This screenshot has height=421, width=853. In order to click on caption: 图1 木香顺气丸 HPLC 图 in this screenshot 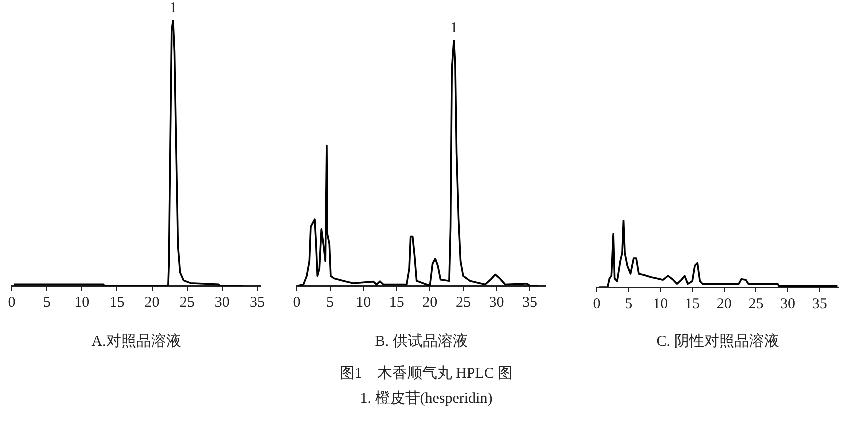, I will do `click(426, 374)`.